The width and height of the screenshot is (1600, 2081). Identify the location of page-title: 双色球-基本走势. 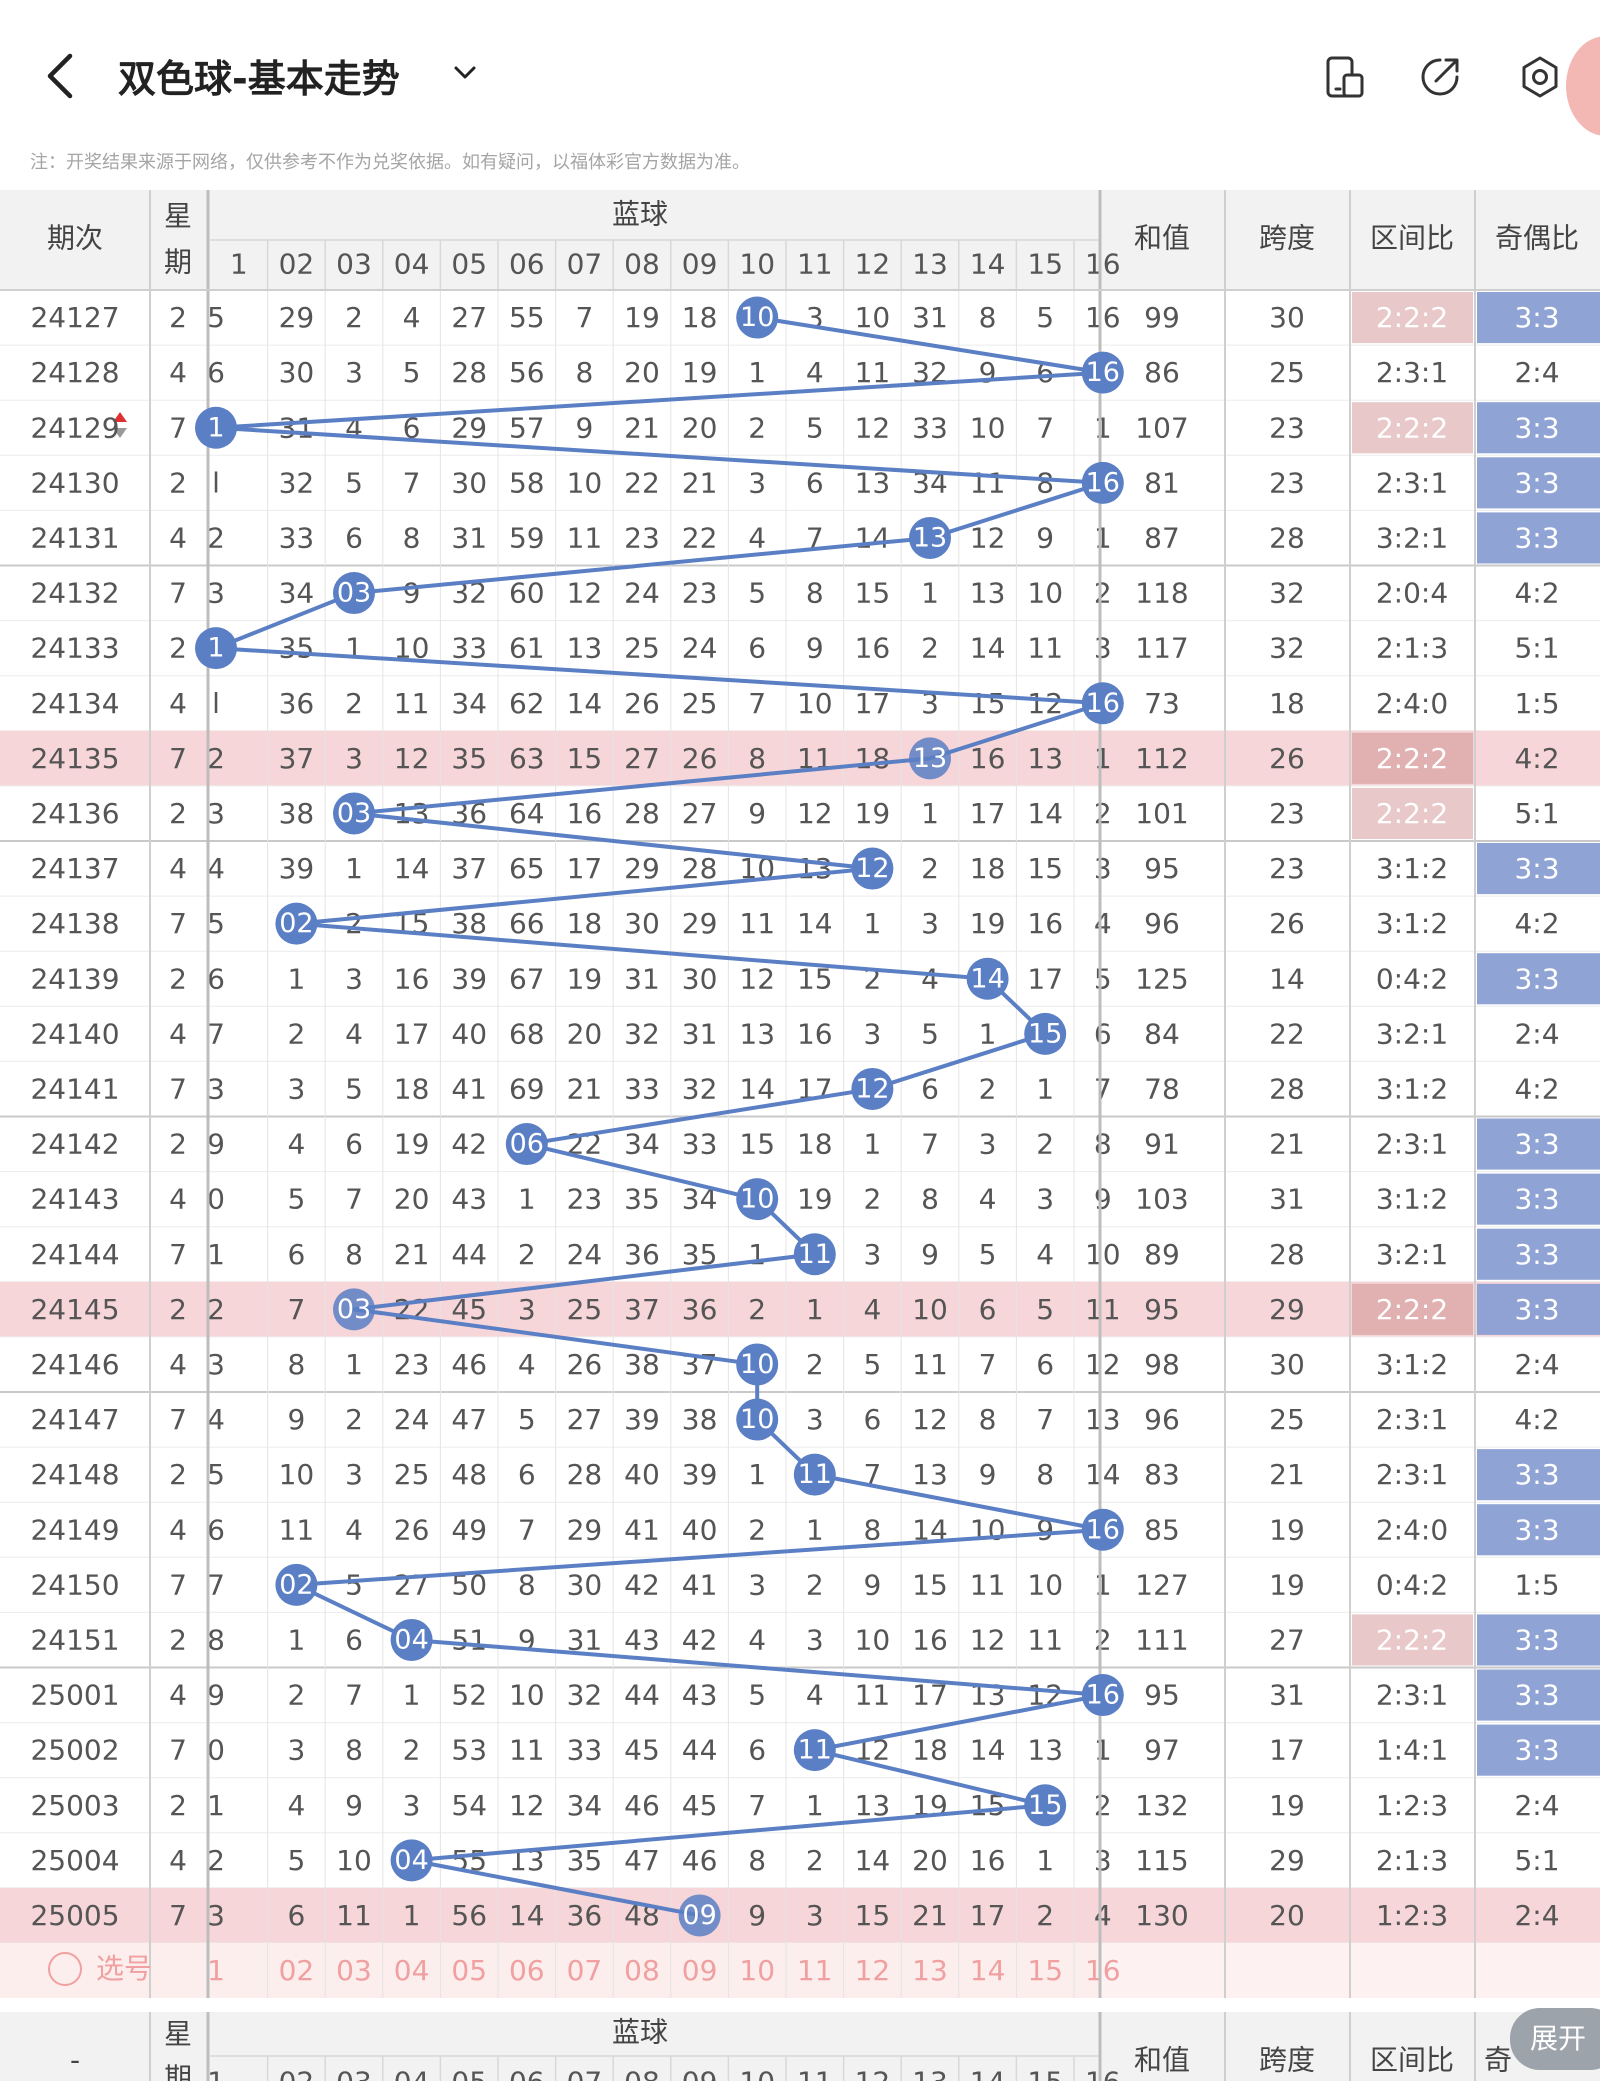
(259, 79).